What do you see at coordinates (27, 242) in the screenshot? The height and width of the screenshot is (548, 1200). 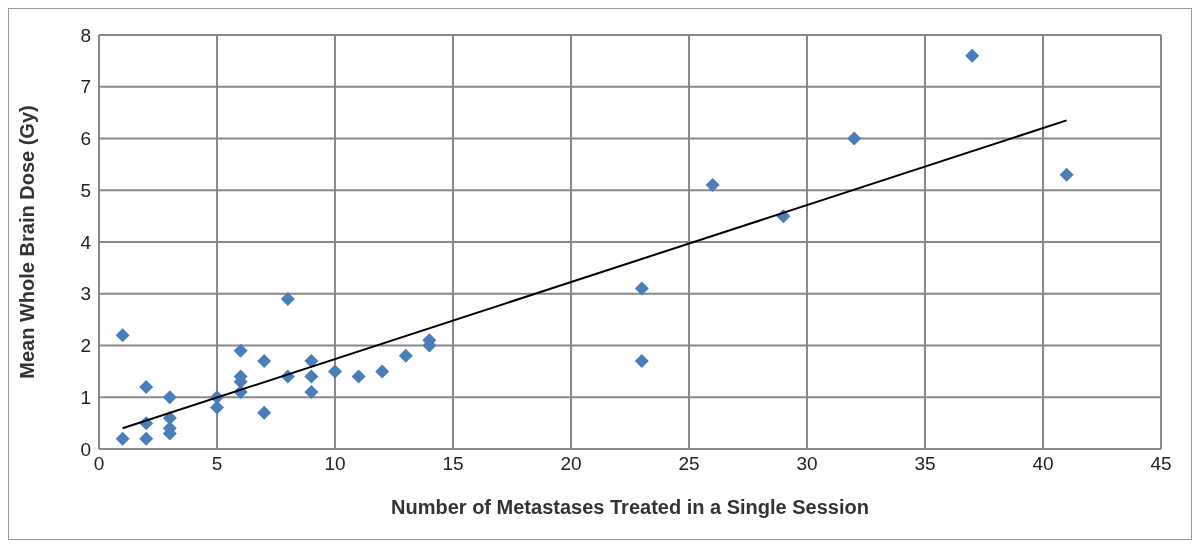 I see `y-axis-title: Mean Whole Brain Dose (Gy)` at bounding box center [27, 242].